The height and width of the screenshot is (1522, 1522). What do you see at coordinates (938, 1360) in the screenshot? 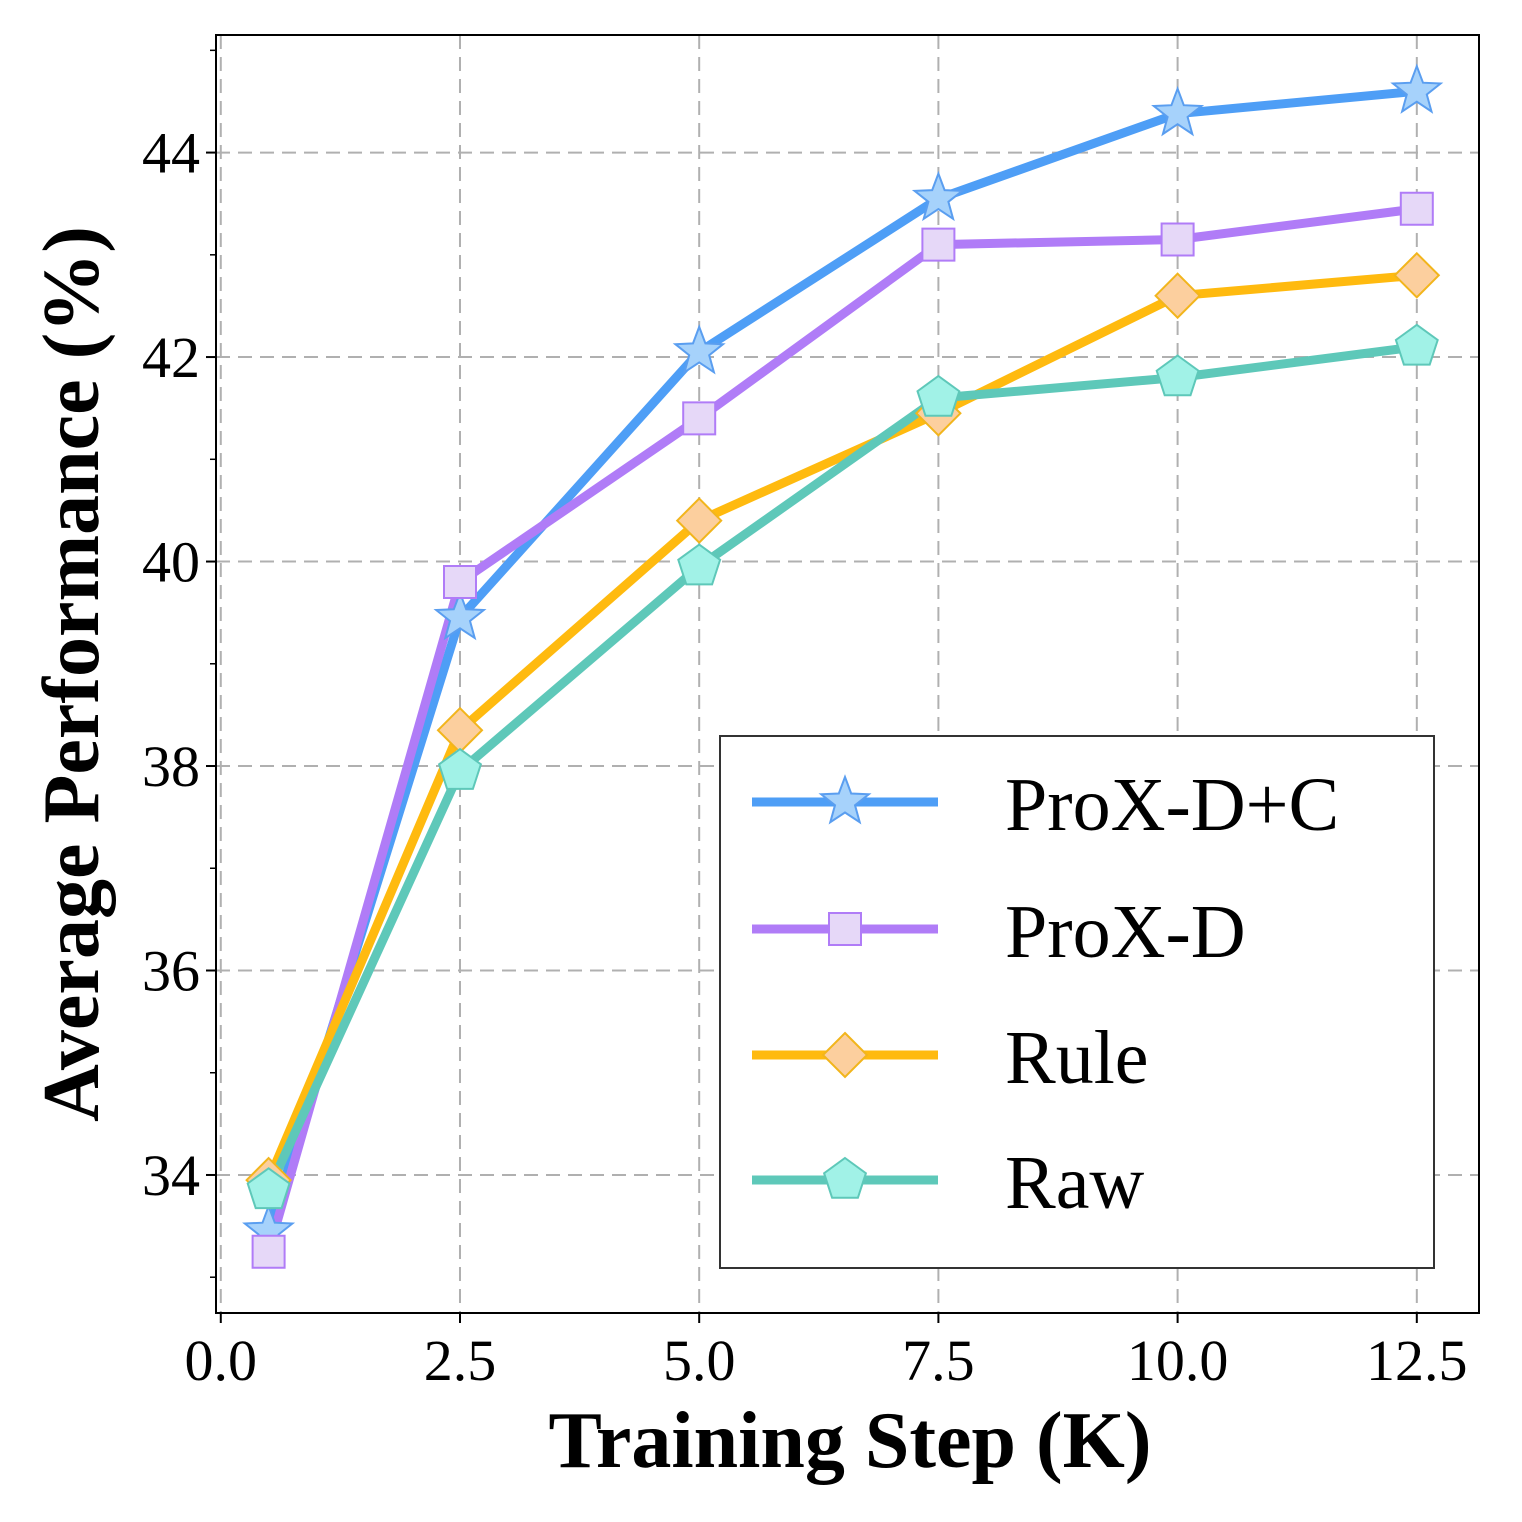
I see `x-tick-label: 7.5` at bounding box center [938, 1360].